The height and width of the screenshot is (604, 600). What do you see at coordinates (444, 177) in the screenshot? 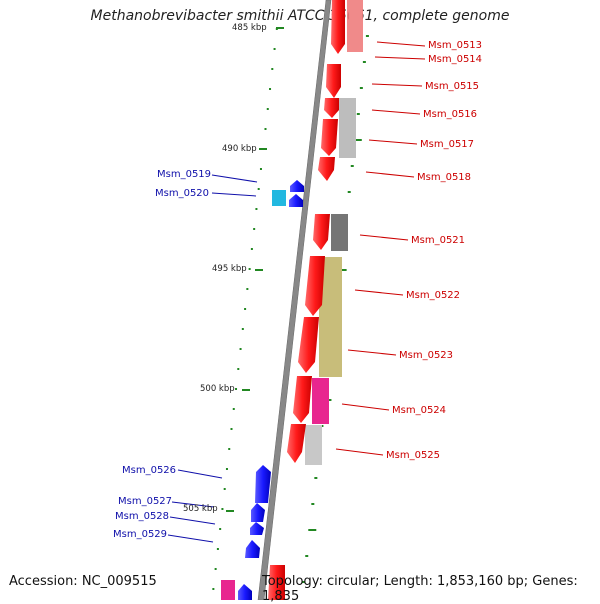
I see `gene-label: Msm_0518` at bounding box center [444, 177].